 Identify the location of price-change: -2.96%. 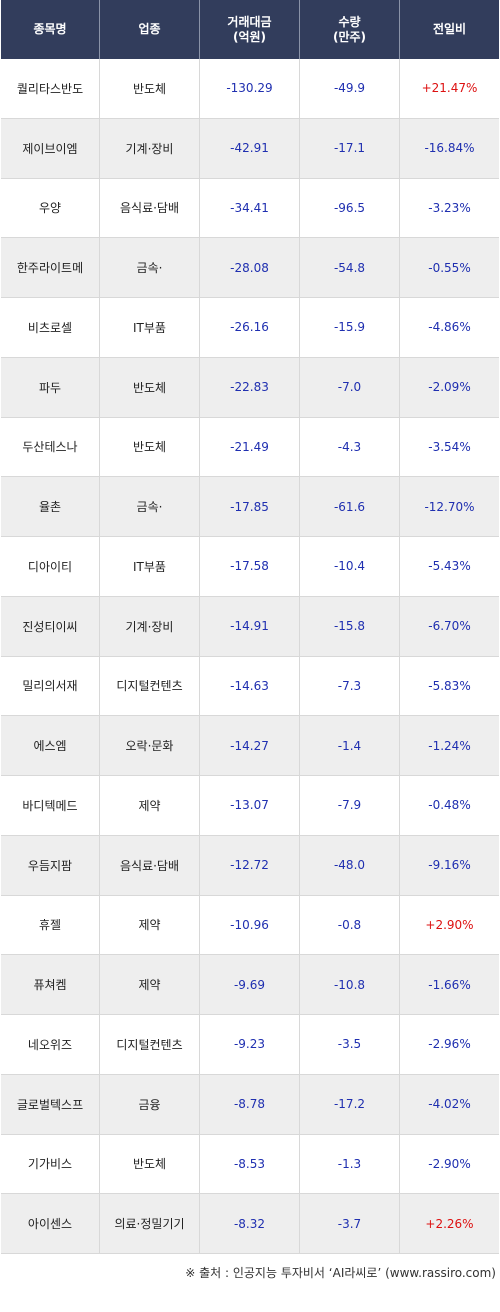
(449, 1044).